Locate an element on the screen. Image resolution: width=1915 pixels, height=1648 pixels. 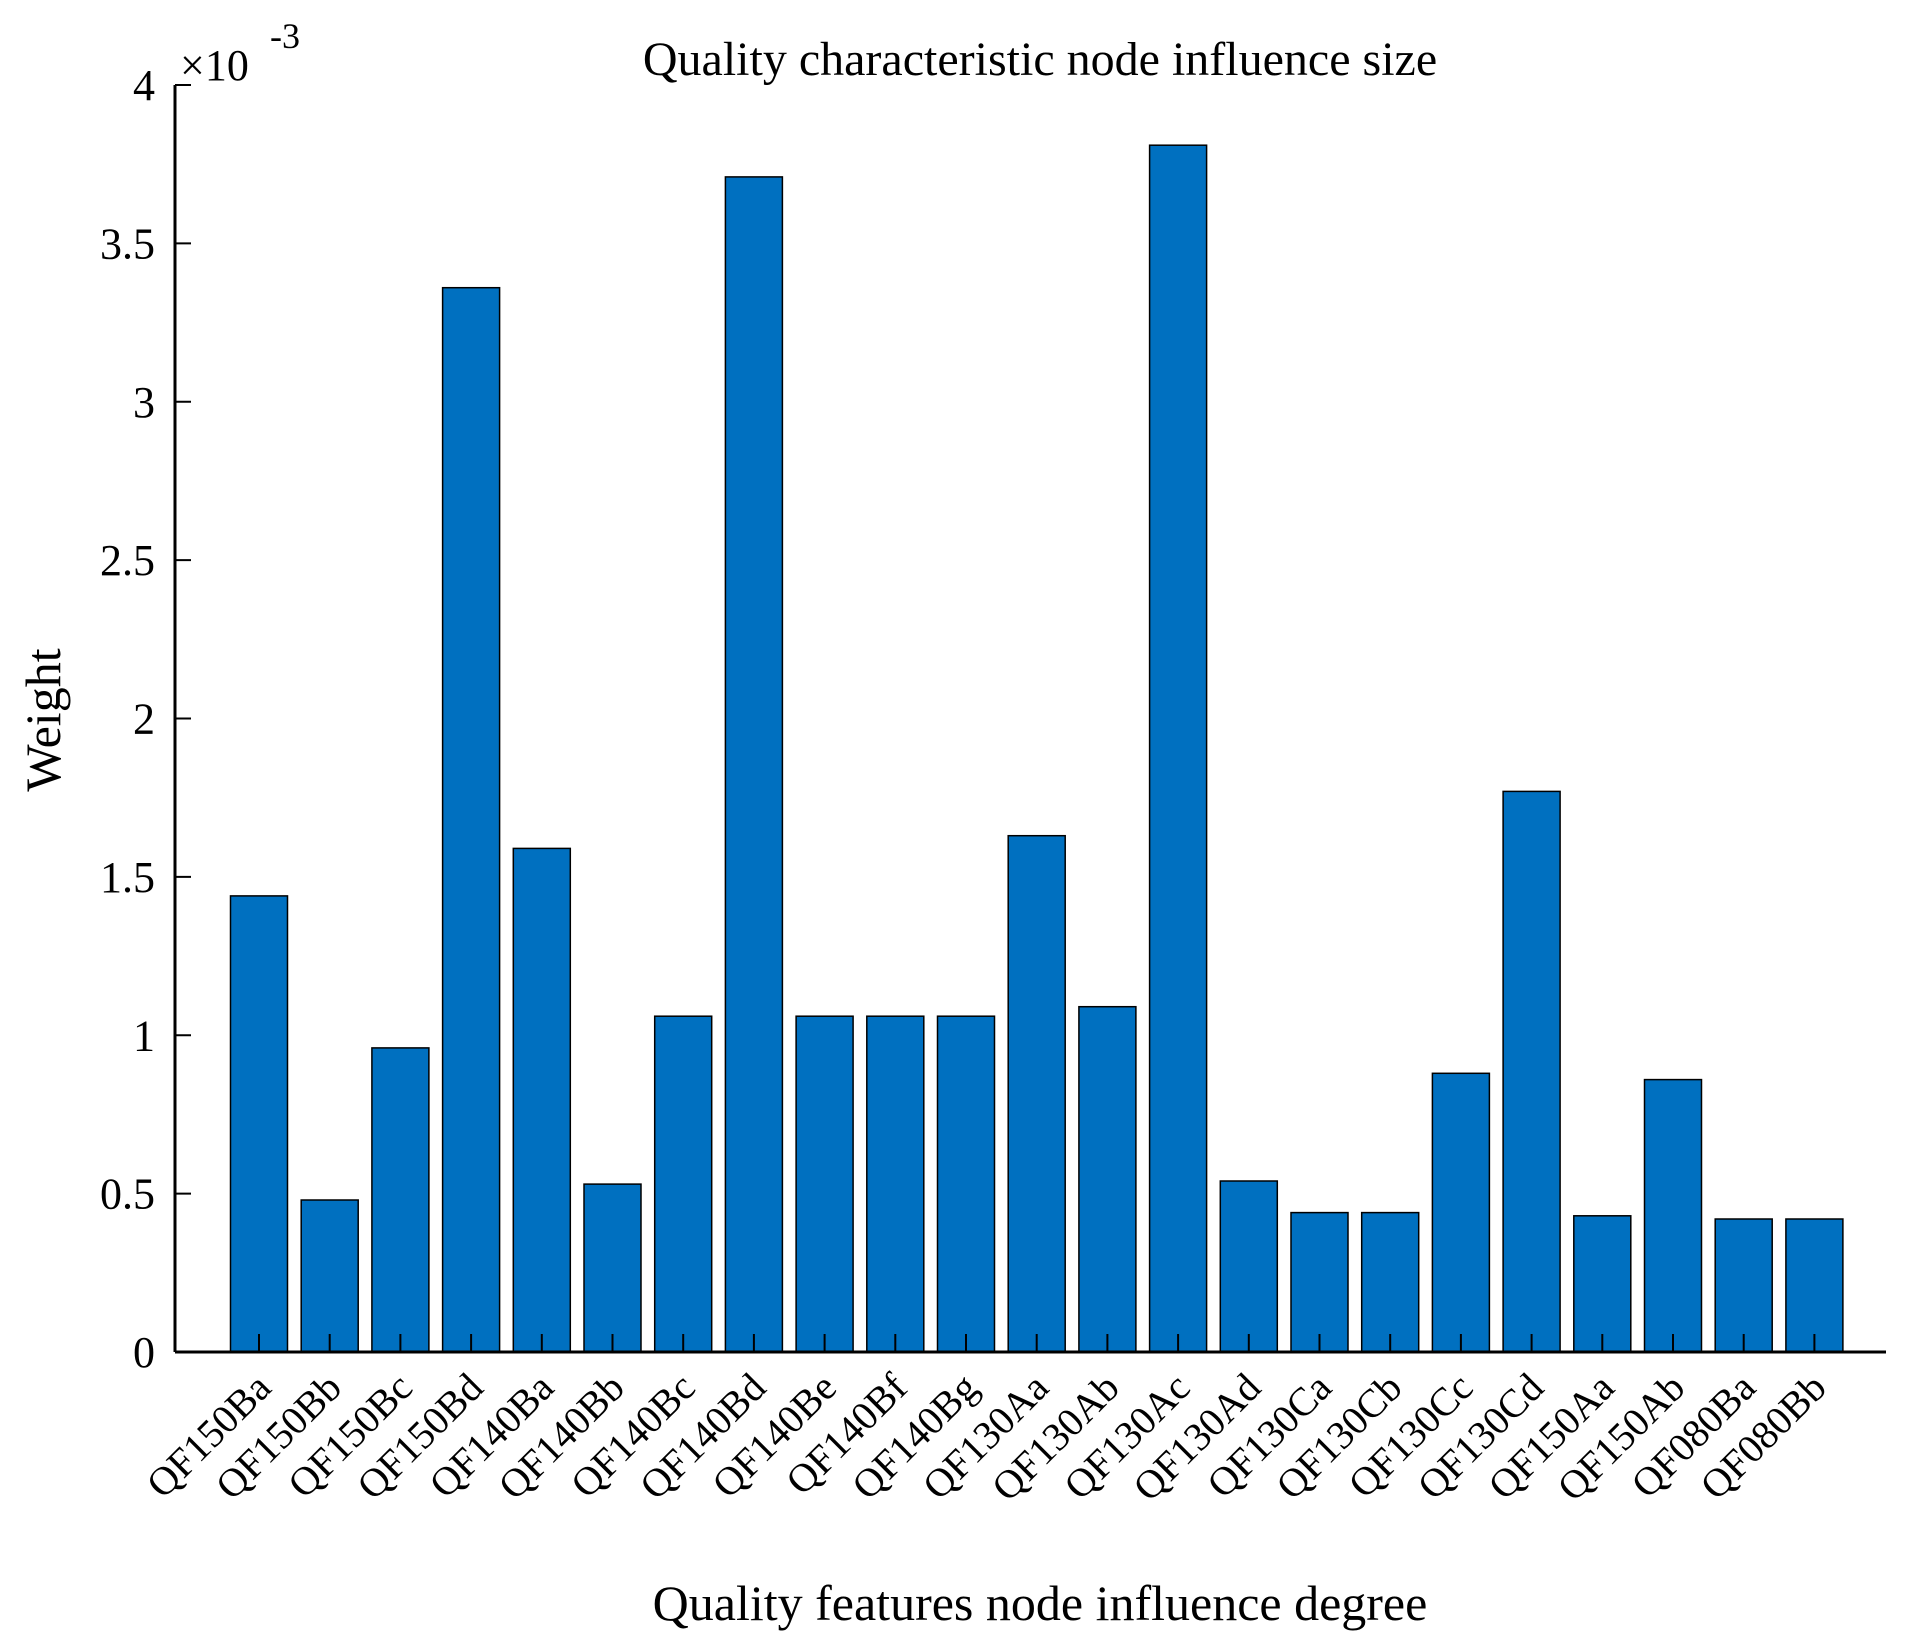
bar-qf080ba is located at coordinates (1743, 1285).